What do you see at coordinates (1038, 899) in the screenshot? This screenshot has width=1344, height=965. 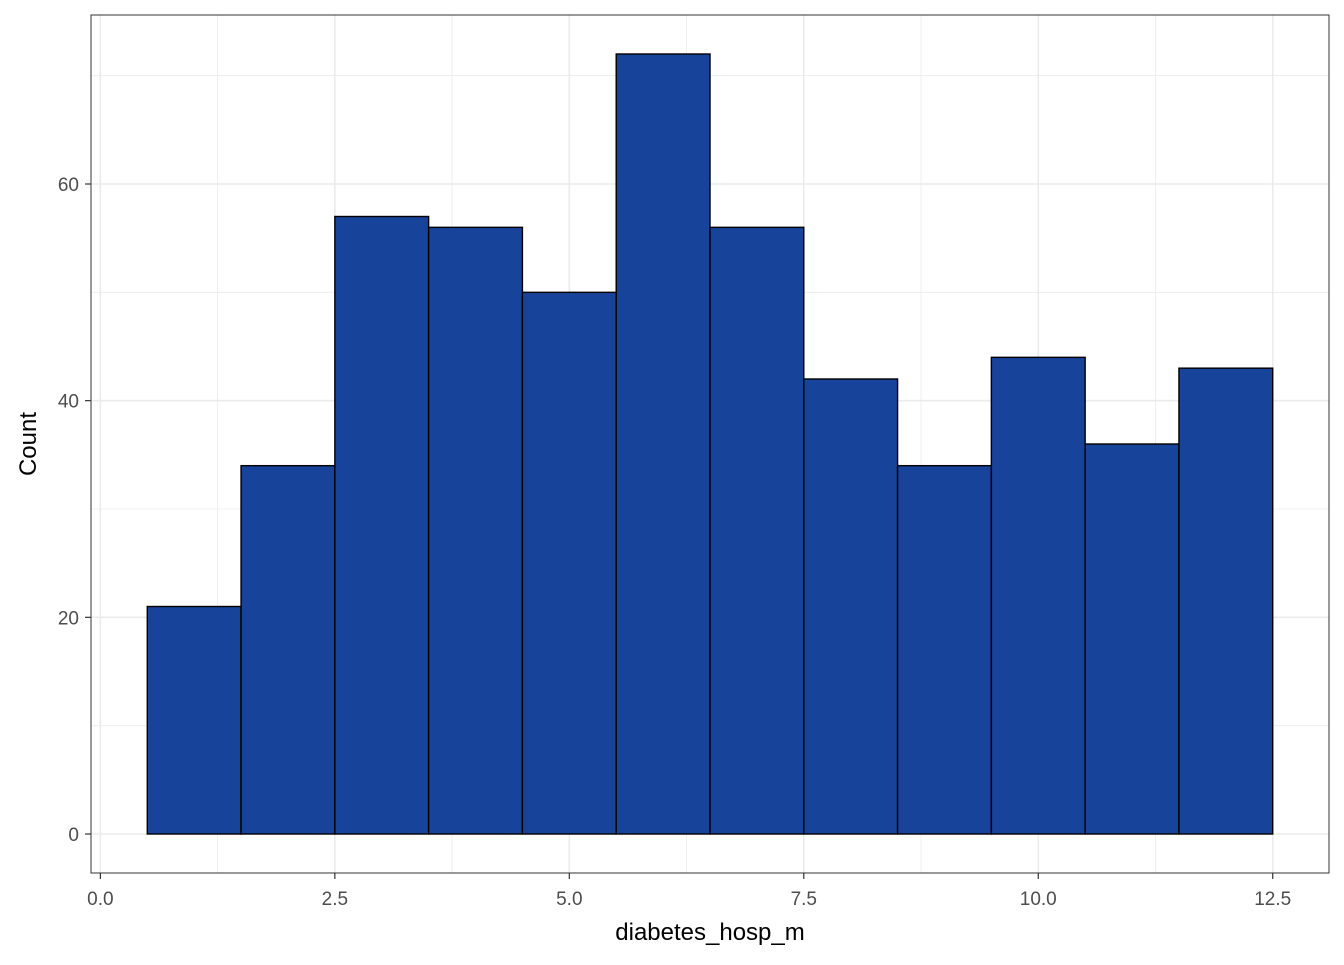 I see `x-tick-label: 10.0` at bounding box center [1038, 899].